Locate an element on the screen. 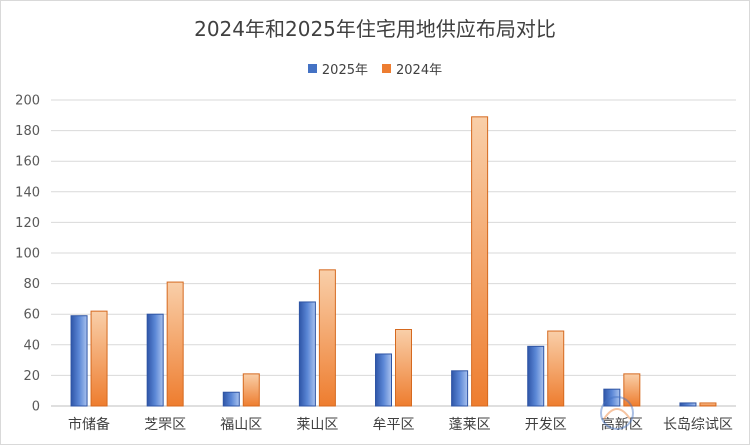 The width and height of the screenshot is (750, 445). y-tick-label: 20 is located at coordinates (31, 376).